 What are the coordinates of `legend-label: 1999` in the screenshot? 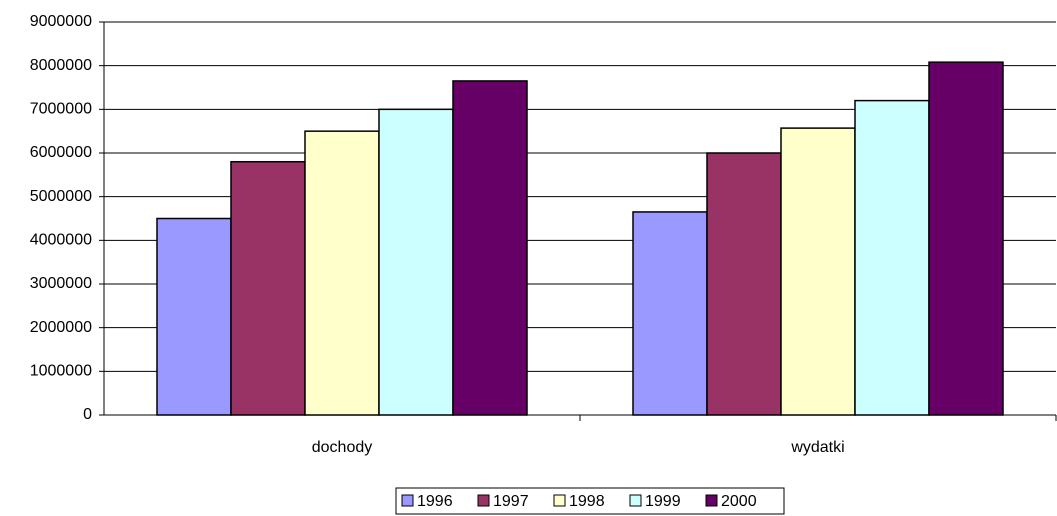 It's located at (663, 501).